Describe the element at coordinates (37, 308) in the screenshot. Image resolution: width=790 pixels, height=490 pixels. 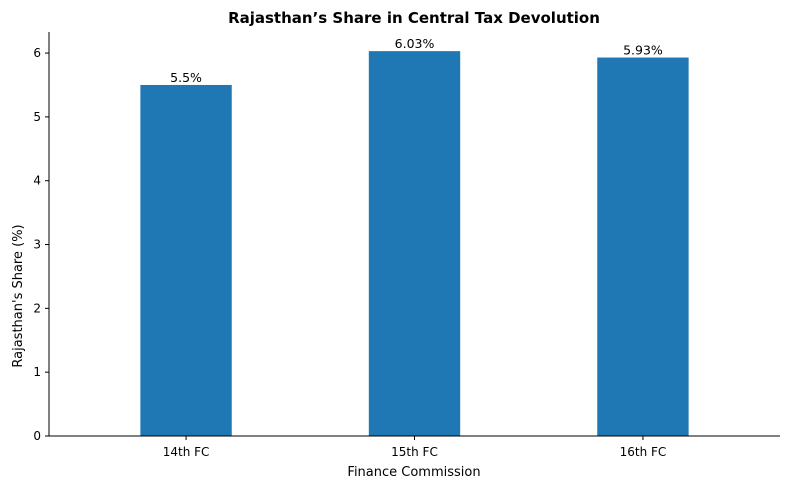
I see `y-tick-label-2: 2` at that location.